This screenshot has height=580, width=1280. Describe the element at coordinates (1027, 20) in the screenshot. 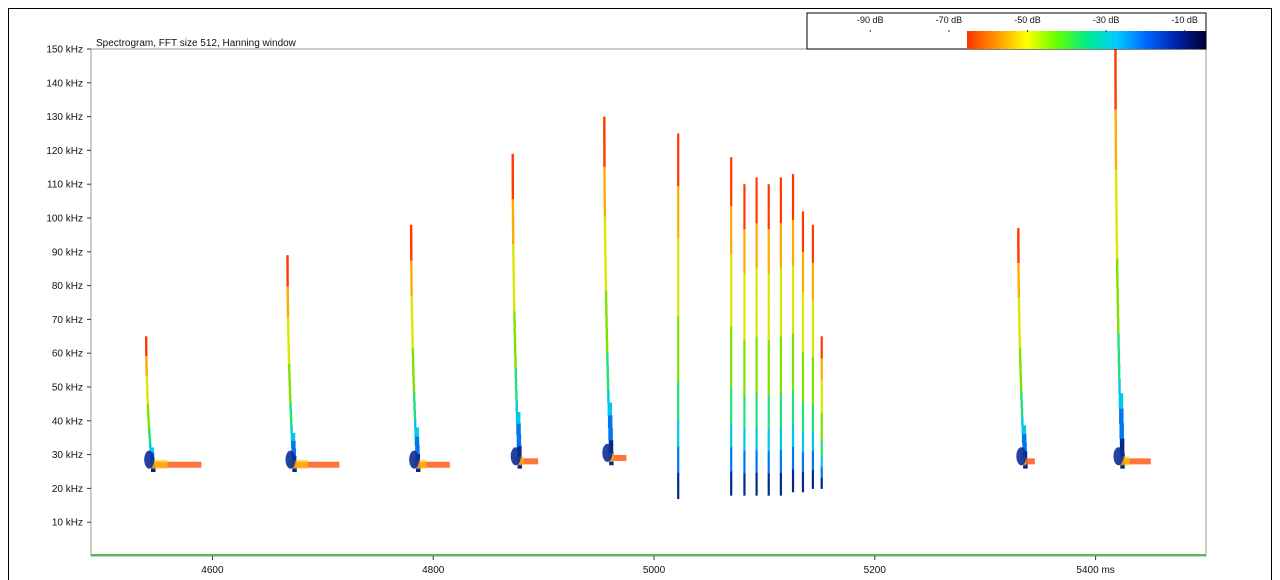

I see `colorbar-tick-label: -50 dB` at that location.